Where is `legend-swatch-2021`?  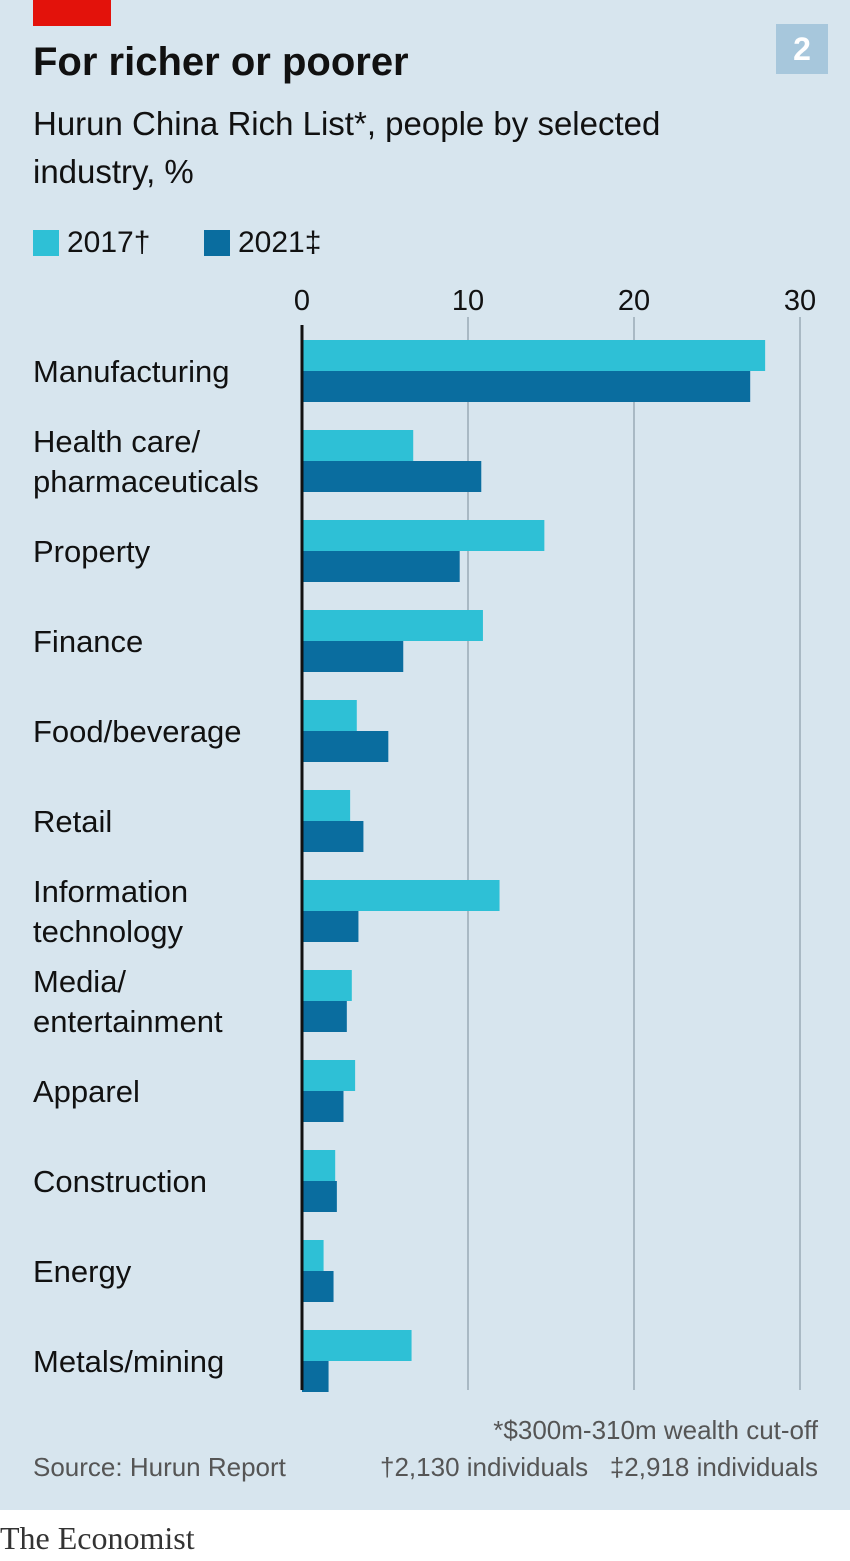
legend-swatch-2021 is located at coordinates (217, 243).